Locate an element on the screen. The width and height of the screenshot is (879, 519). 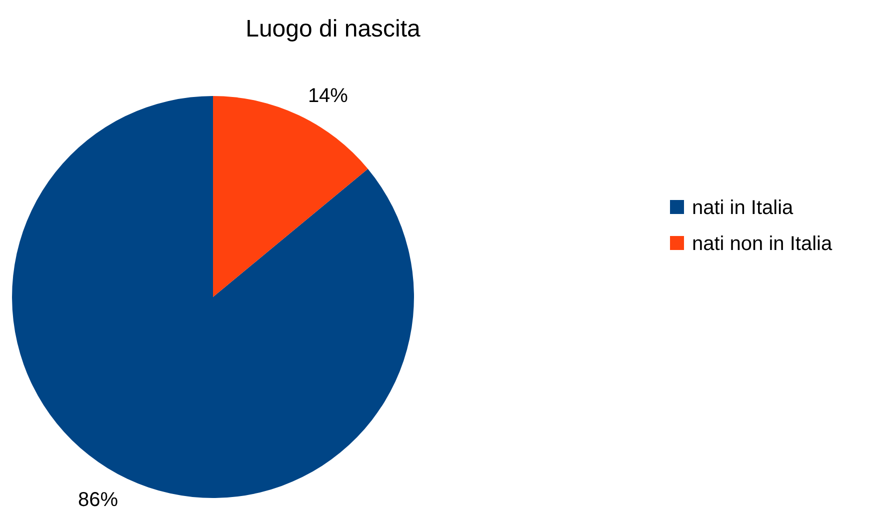
data-label: 14% is located at coordinates (328, 96).